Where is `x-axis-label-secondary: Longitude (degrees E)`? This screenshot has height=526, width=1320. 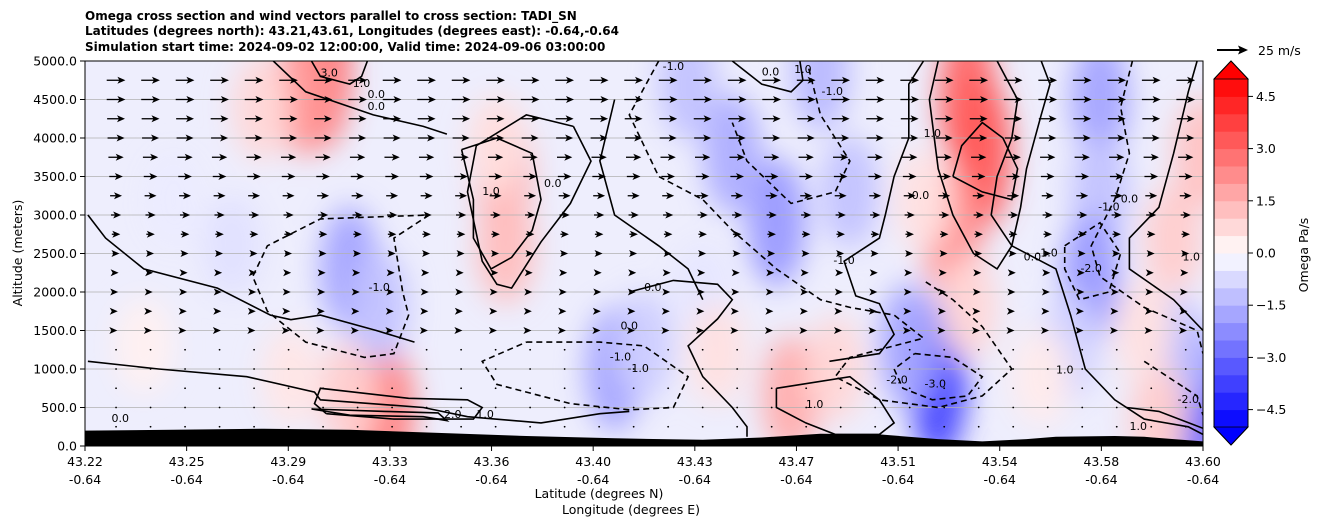 x-axis-label-secondary: Longitude (degrees E) is located at coordinates (631, 509).